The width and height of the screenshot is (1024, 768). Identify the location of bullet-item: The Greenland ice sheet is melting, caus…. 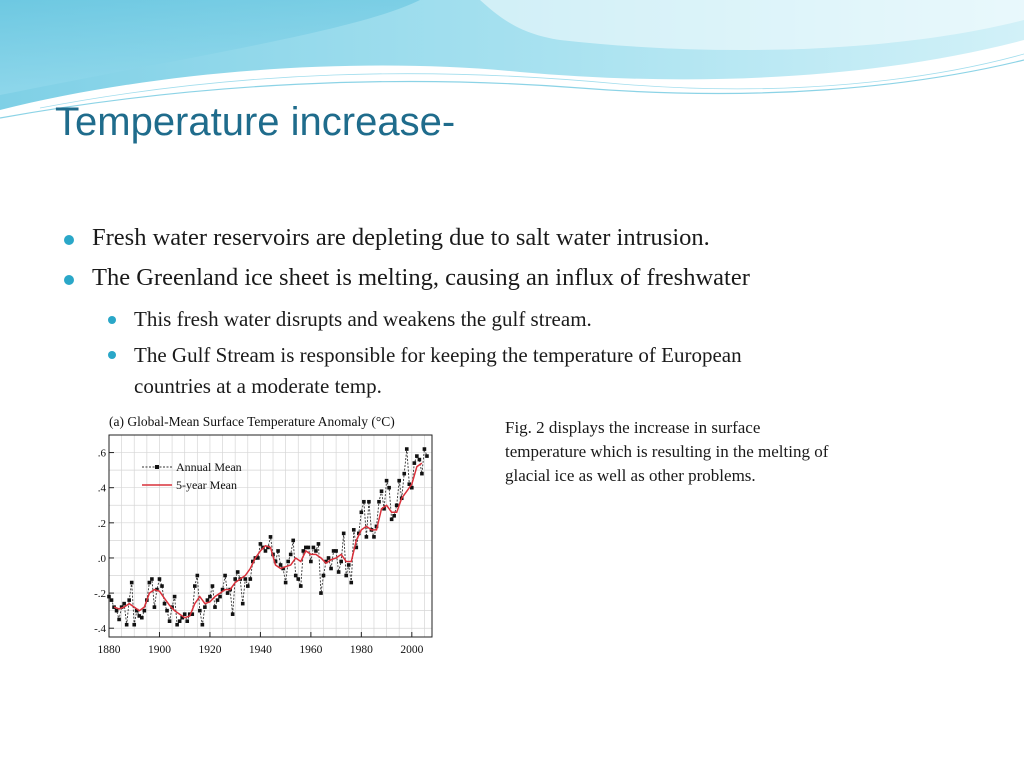
(421, 277).